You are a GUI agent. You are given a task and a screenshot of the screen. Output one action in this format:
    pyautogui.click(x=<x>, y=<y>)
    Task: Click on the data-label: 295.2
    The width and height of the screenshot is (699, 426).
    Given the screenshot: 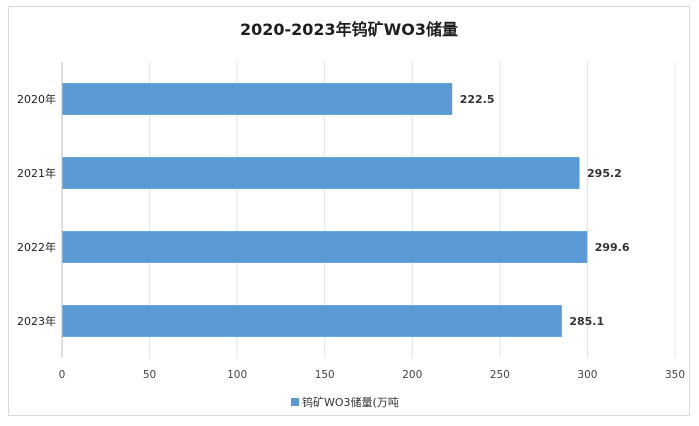 What is the action you would take?
    pyautogui.click(x=604, y=173)
    